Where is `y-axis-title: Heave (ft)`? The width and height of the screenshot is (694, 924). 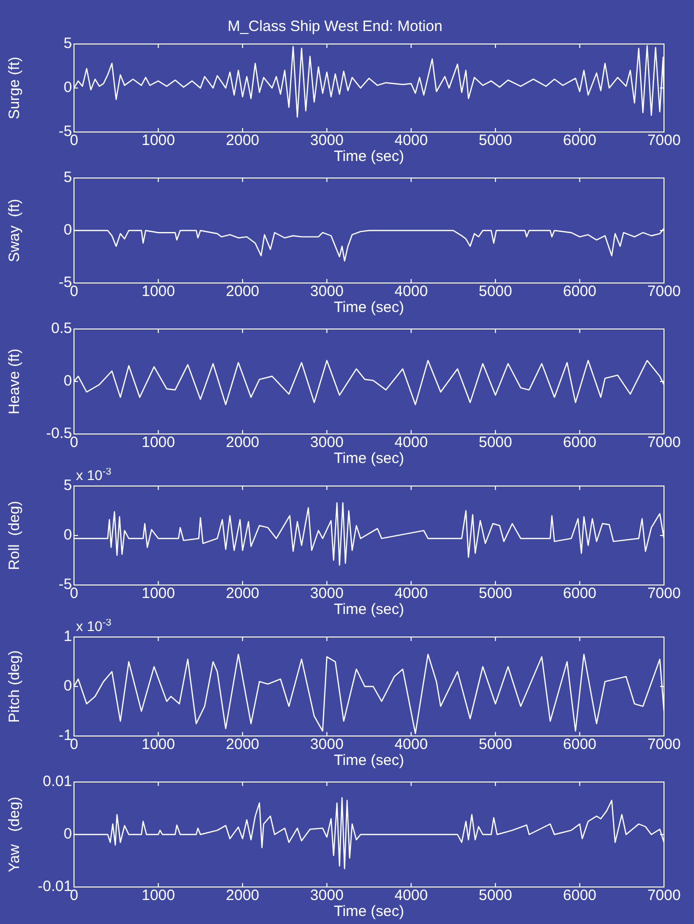
y-axis-title: Heave (ft) is located at coordinates (15, 381).